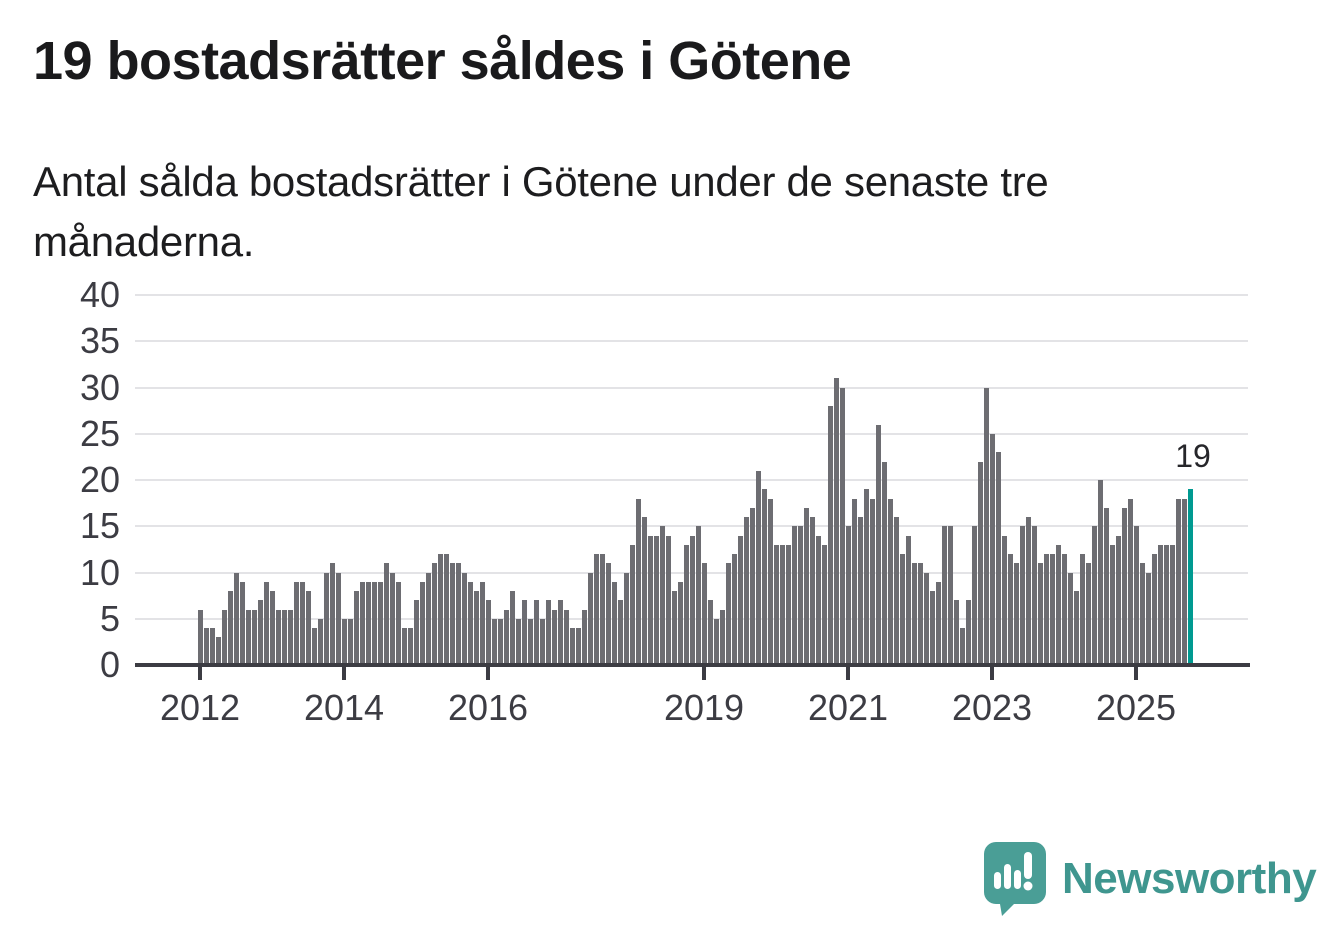  What do you see at coordinates (99, 341) in the screenshot?
I see `y-axis-label-35: 35` at bounding box center [99, 341].